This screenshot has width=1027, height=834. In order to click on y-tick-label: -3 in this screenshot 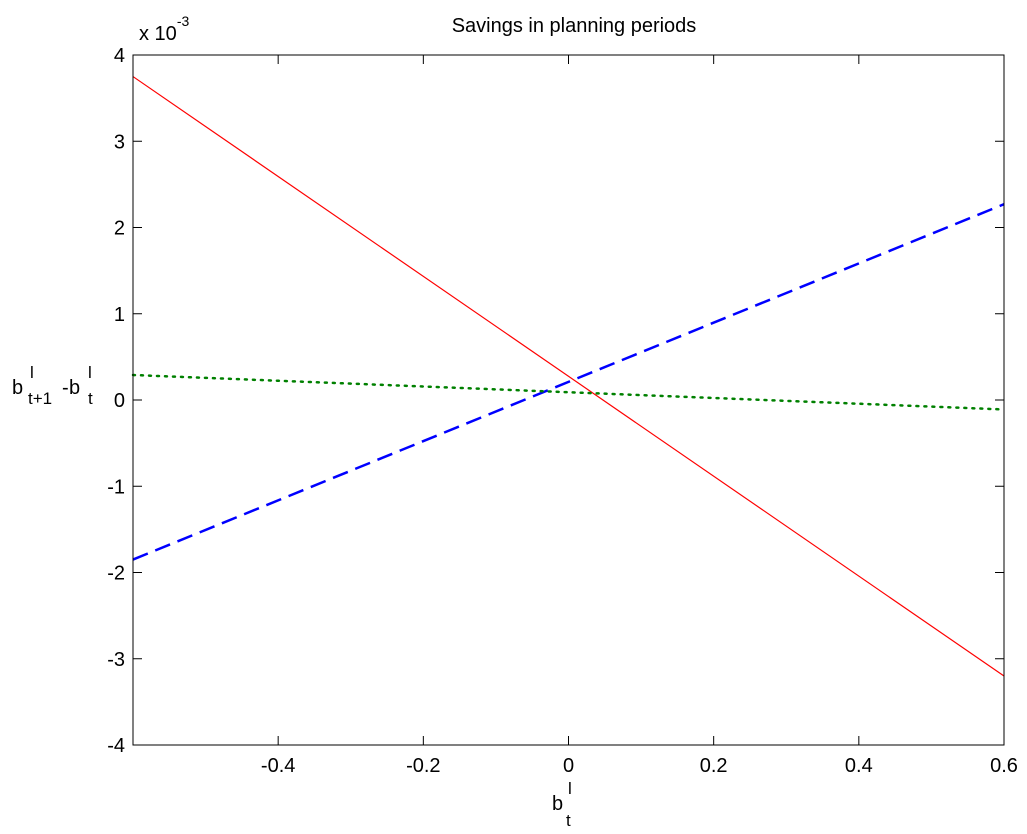, I will do `click(116, 660)`.